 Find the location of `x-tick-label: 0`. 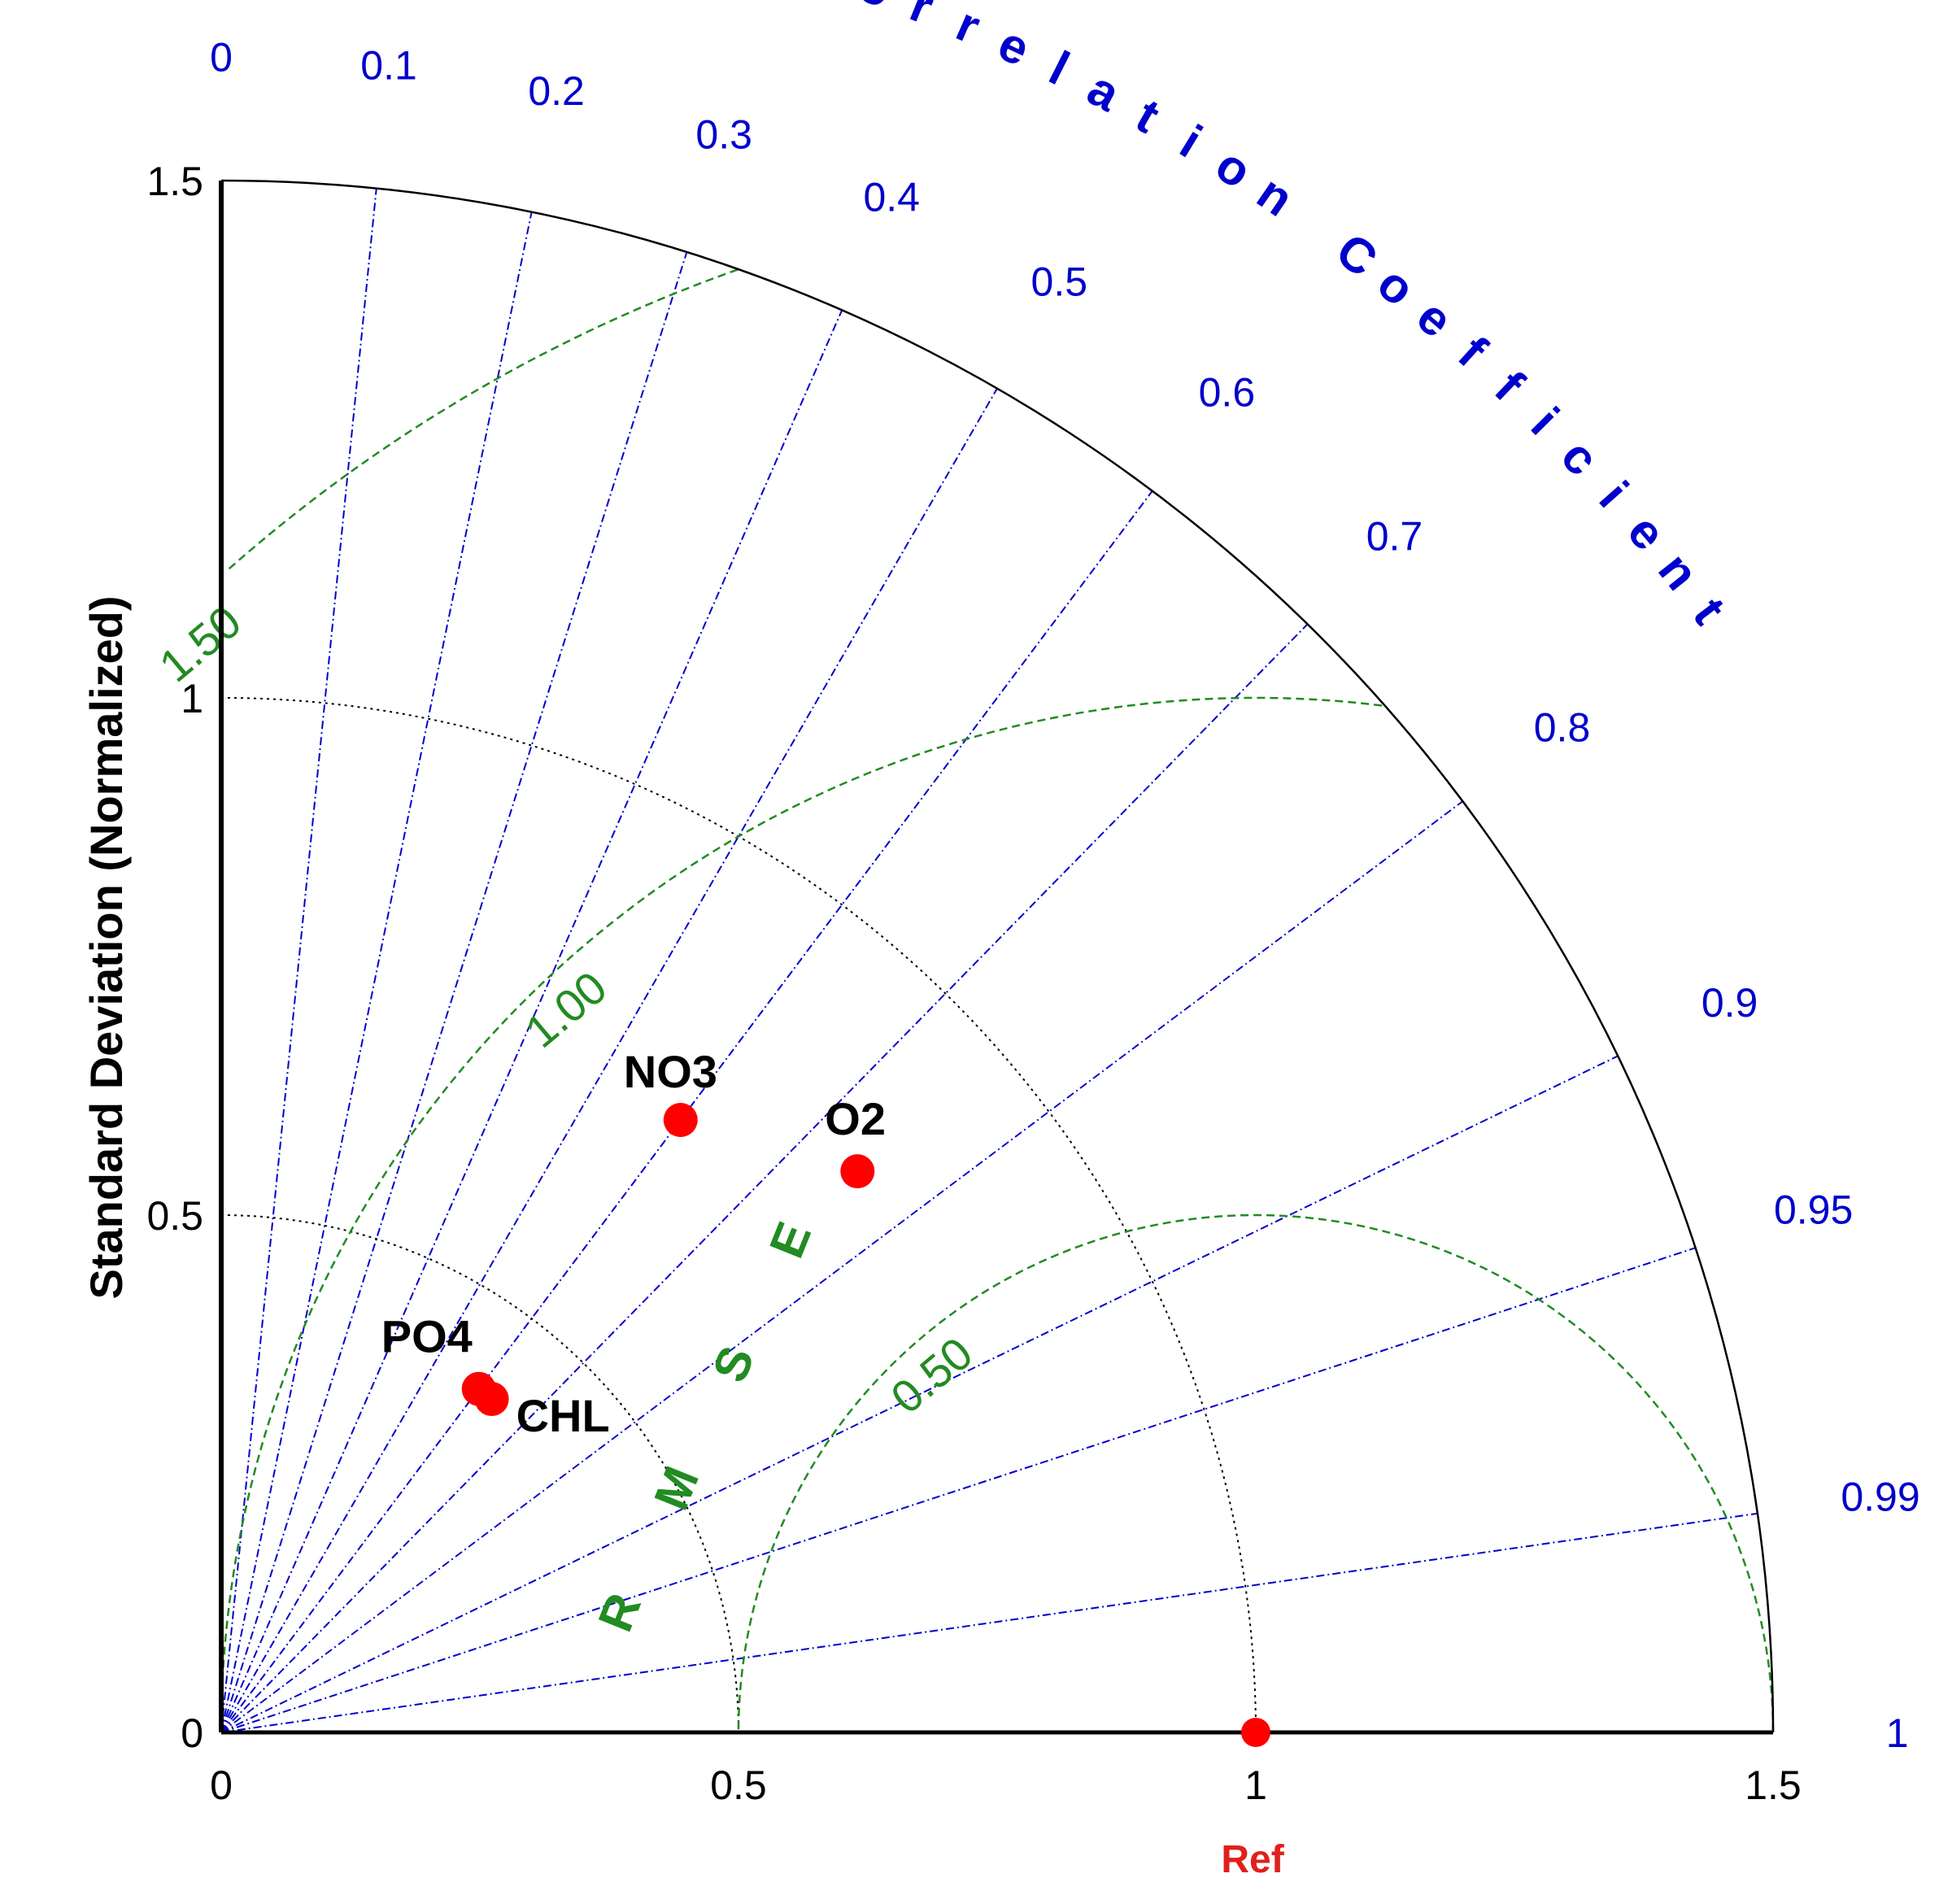

x-tick-label: 0 is located at coordinates (221, 1785).